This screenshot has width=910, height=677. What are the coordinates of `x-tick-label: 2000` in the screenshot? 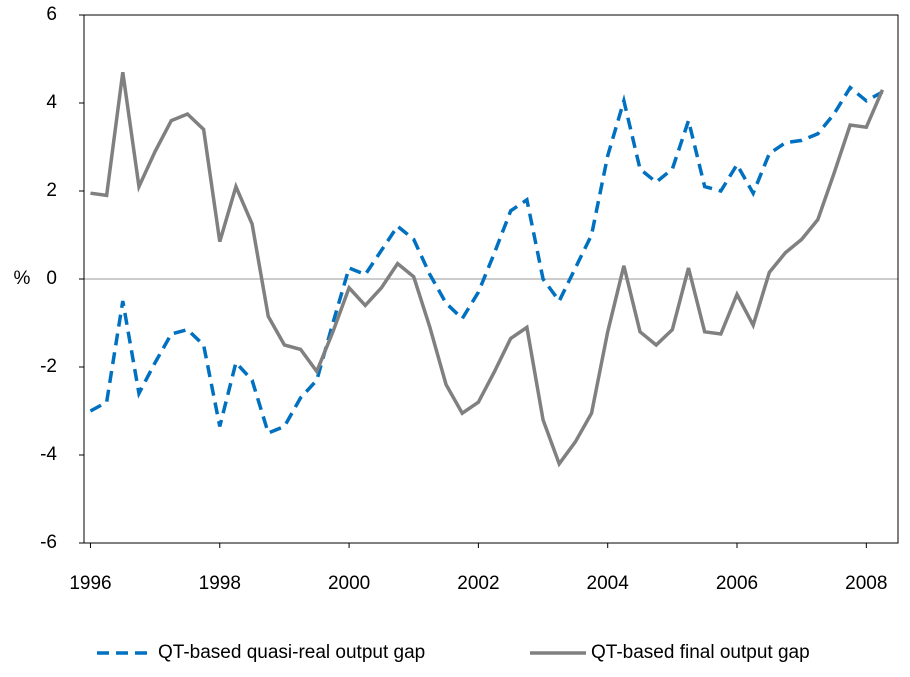 It's located at (349, 583).